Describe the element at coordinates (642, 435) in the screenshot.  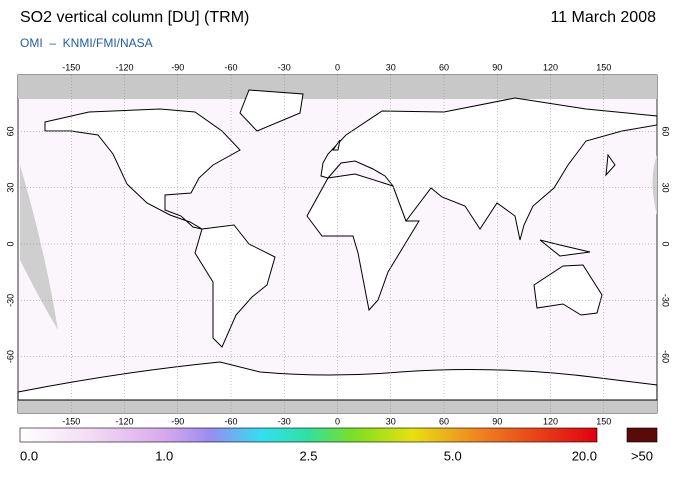
I see `colorbar-overflow` at that location.